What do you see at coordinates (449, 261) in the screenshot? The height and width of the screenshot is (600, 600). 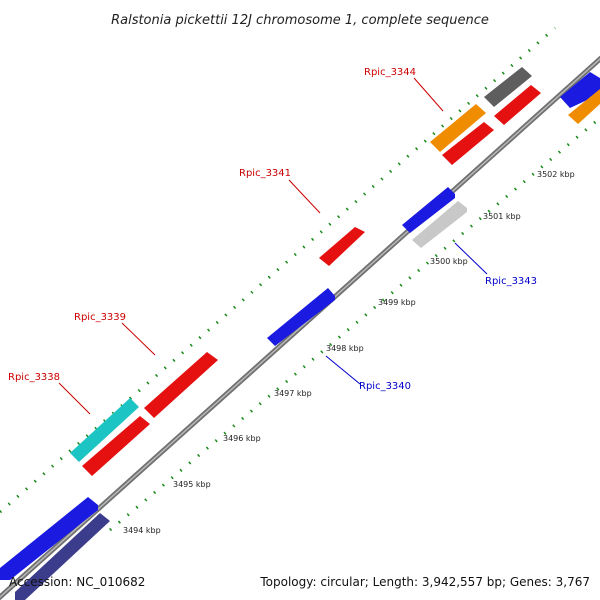 I see `tick-label-3500: 3500 kbp` at bounding box center [449, 261].